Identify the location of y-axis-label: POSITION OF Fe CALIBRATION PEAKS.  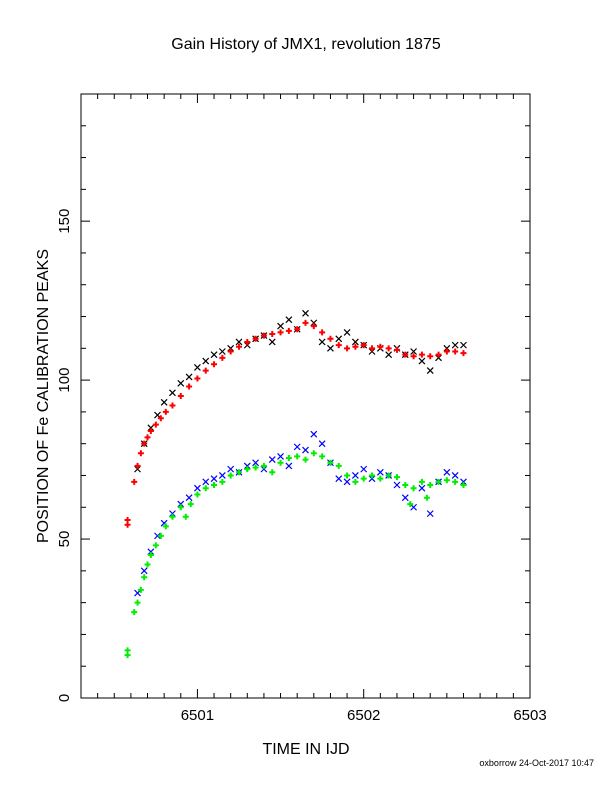
(43, 396).